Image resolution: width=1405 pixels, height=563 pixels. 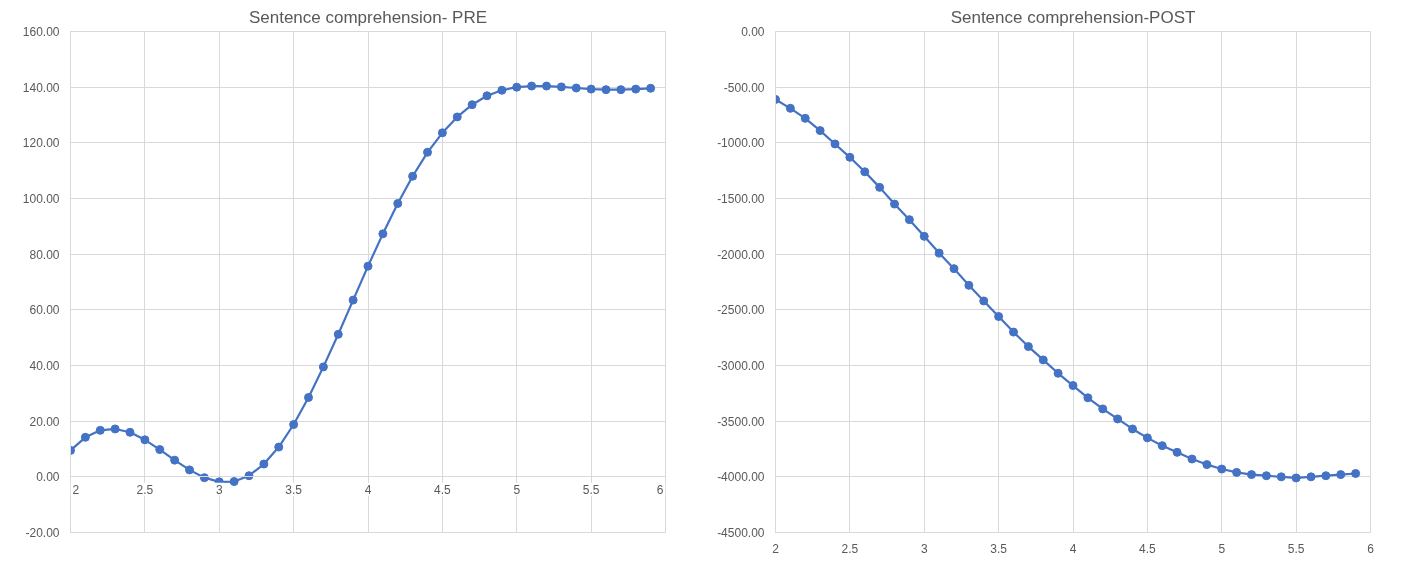 I want to click on chart-title: Sentence comprehension-POST, so click(x=1073, y=17).